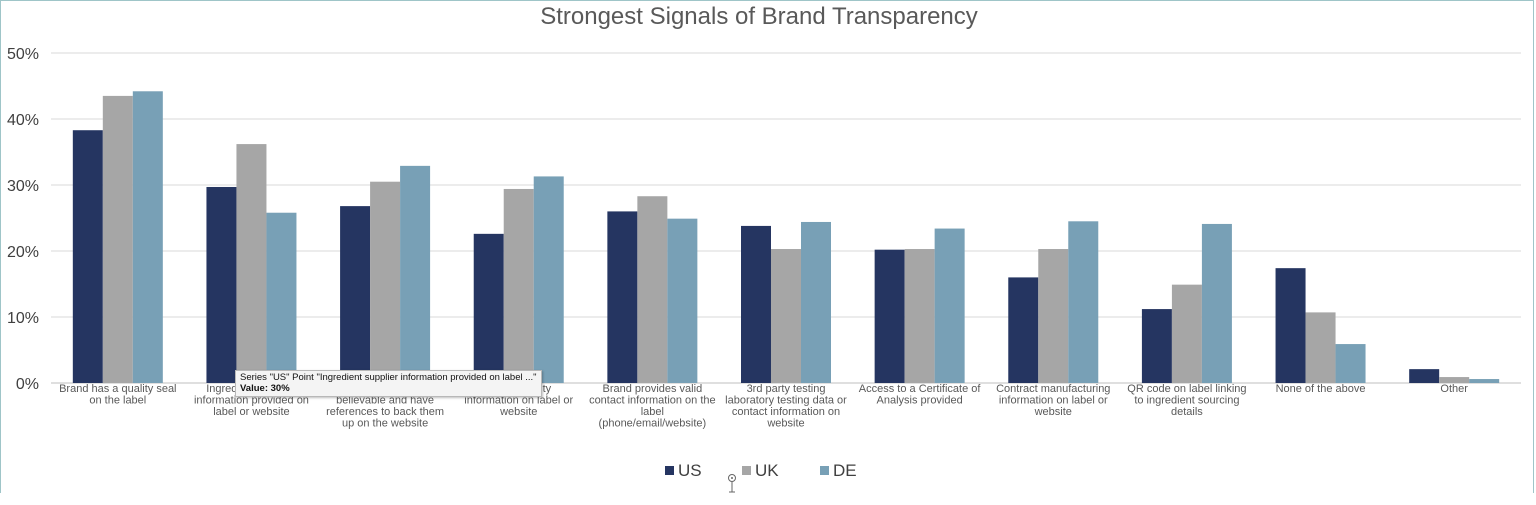  Describe the element at coordinates (23, 54) in the screenshot. I see `y-tick-label: 50%` at that location.